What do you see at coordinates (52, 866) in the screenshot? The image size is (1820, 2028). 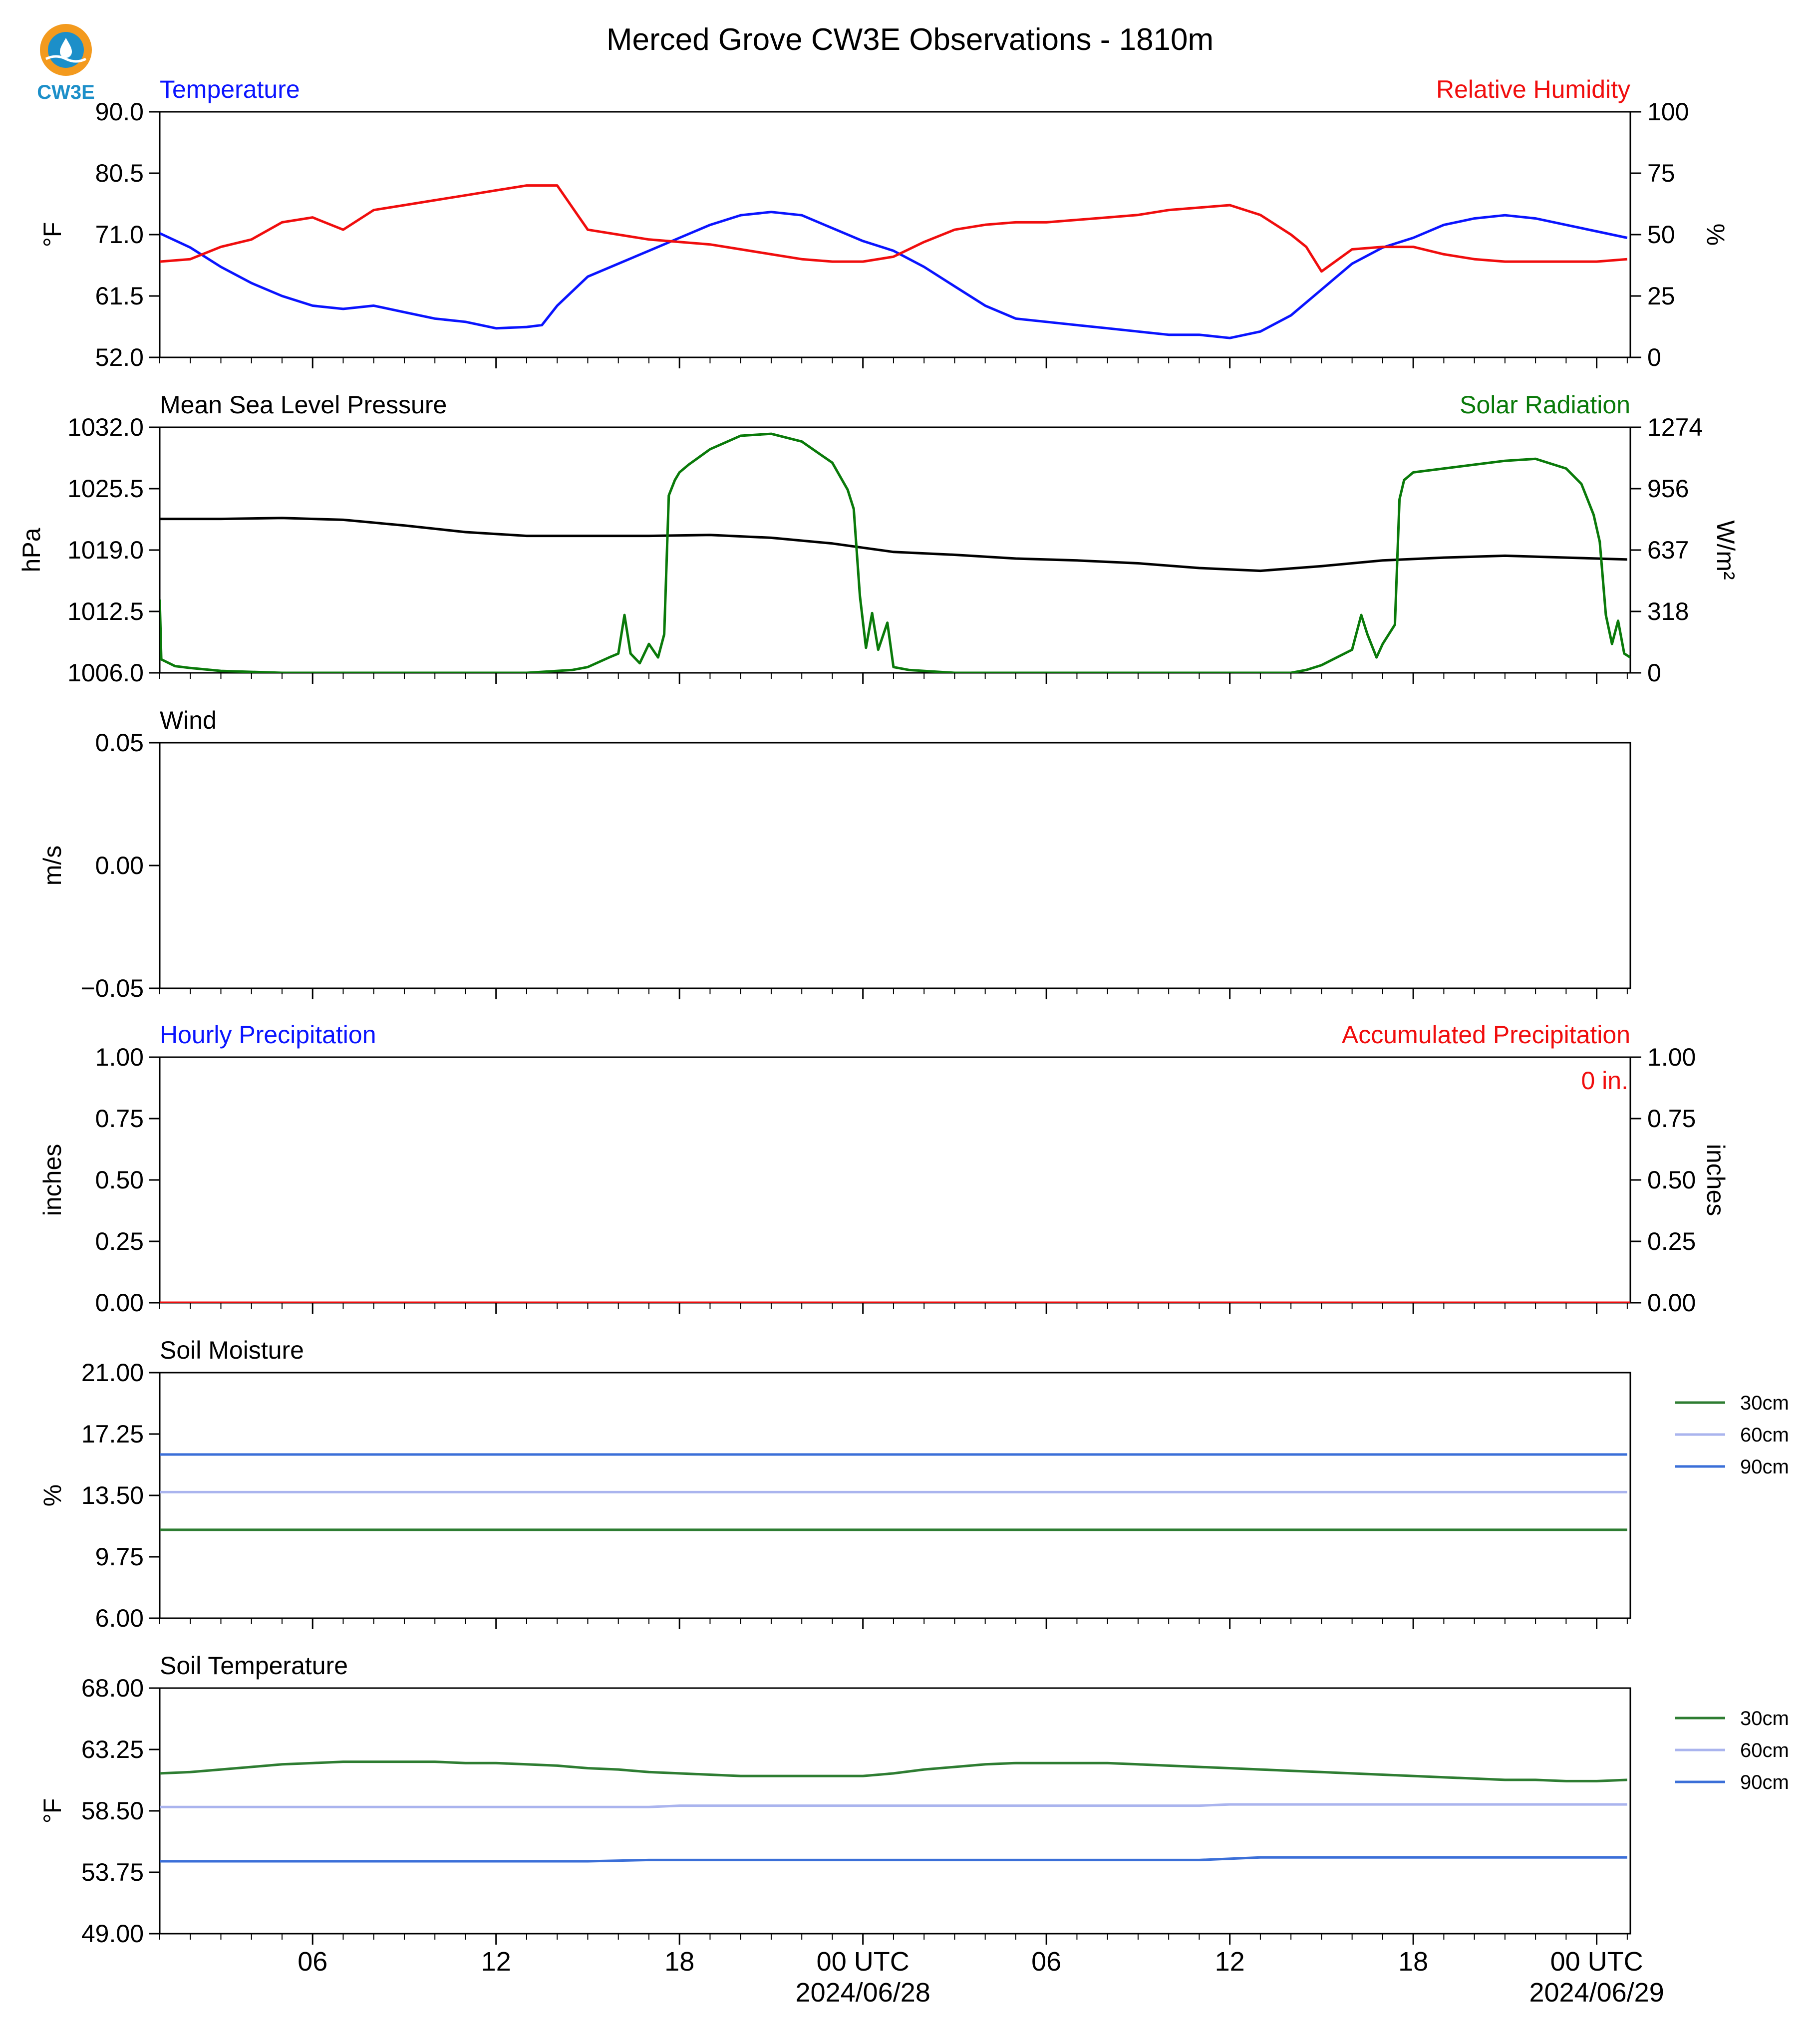 I see `y-axis-label-left: m/s` at bounding box center [52, 866].